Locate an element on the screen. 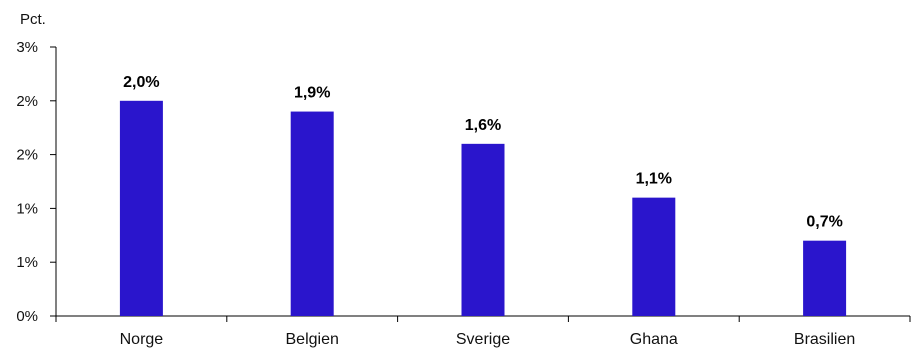 The height and width of the screenshot is (349, 911). y-tick-label: 3% is located at coordinates (27, 47).